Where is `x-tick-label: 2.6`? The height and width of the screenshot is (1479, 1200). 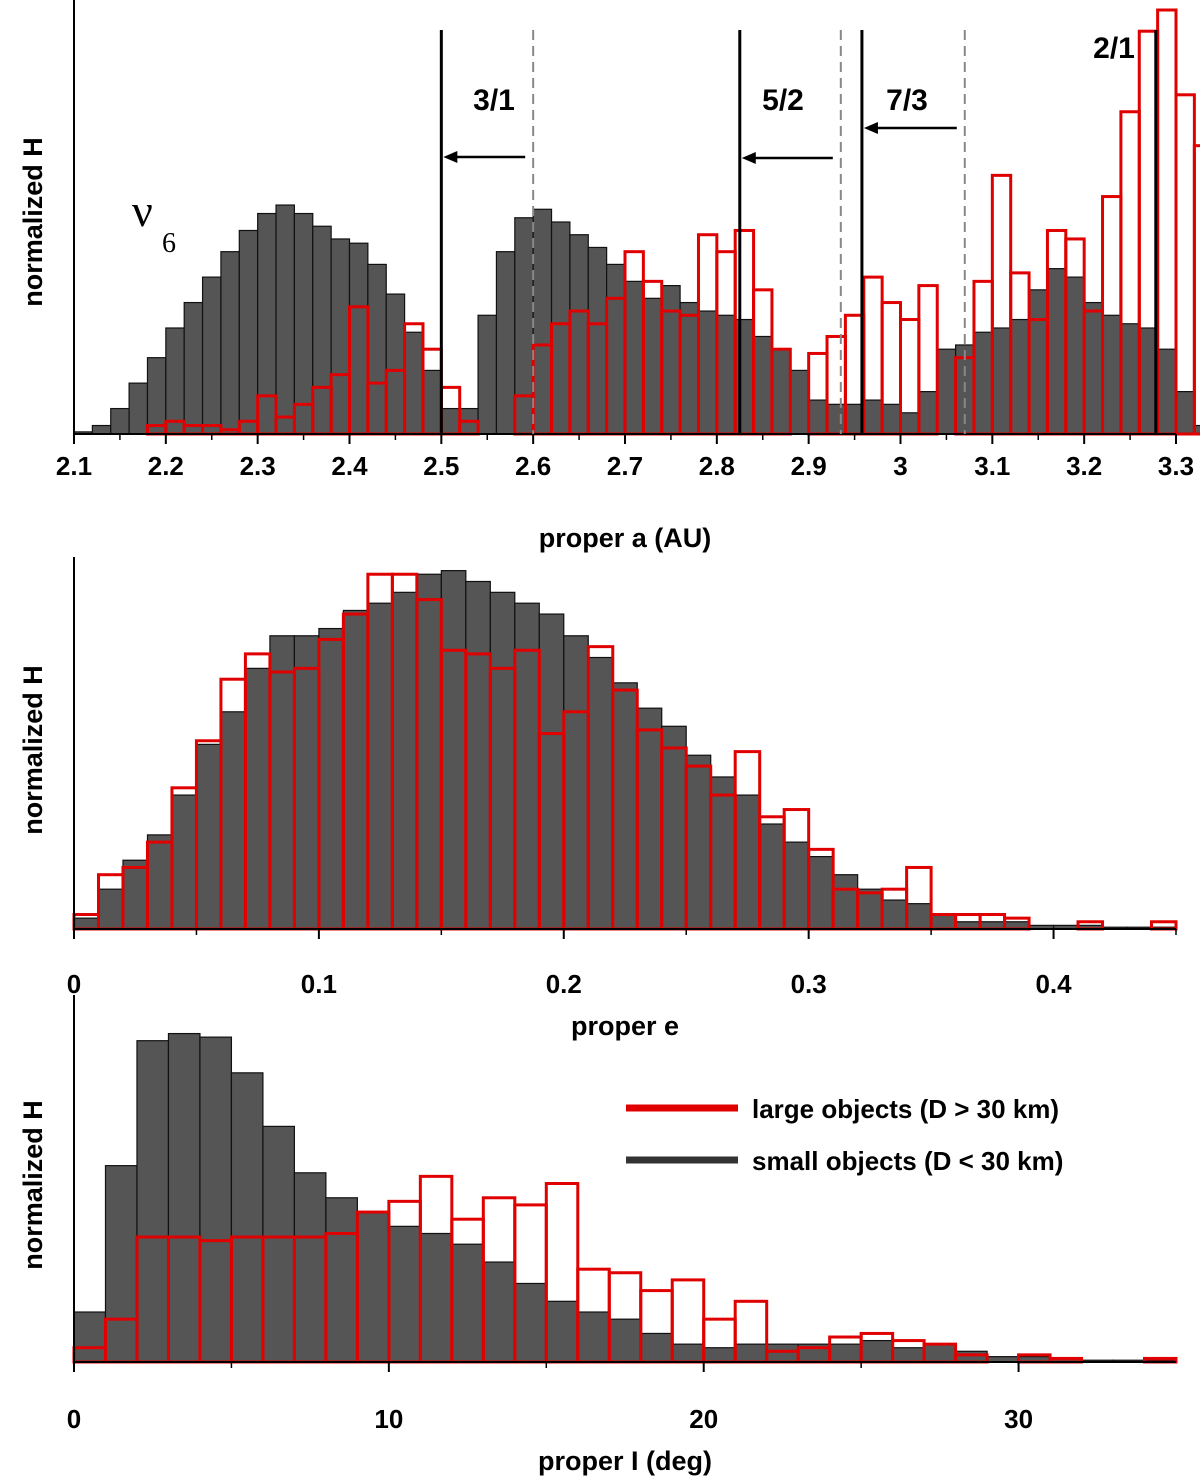
x-tick-label: 2.6 is located at coordinates (533, 466).